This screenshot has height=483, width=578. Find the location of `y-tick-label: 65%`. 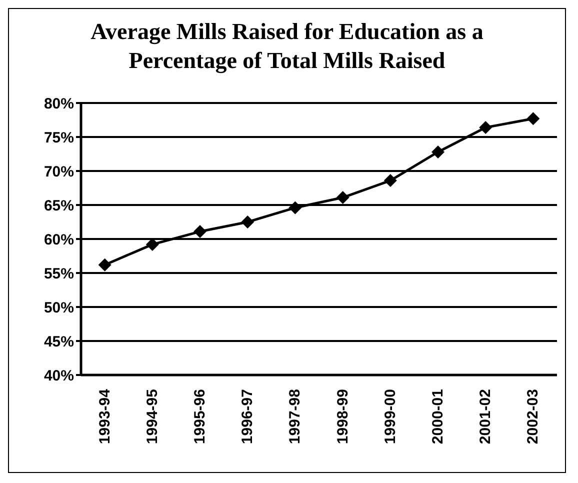

y-tick-label: 65% is located at coordinates (59, 205).